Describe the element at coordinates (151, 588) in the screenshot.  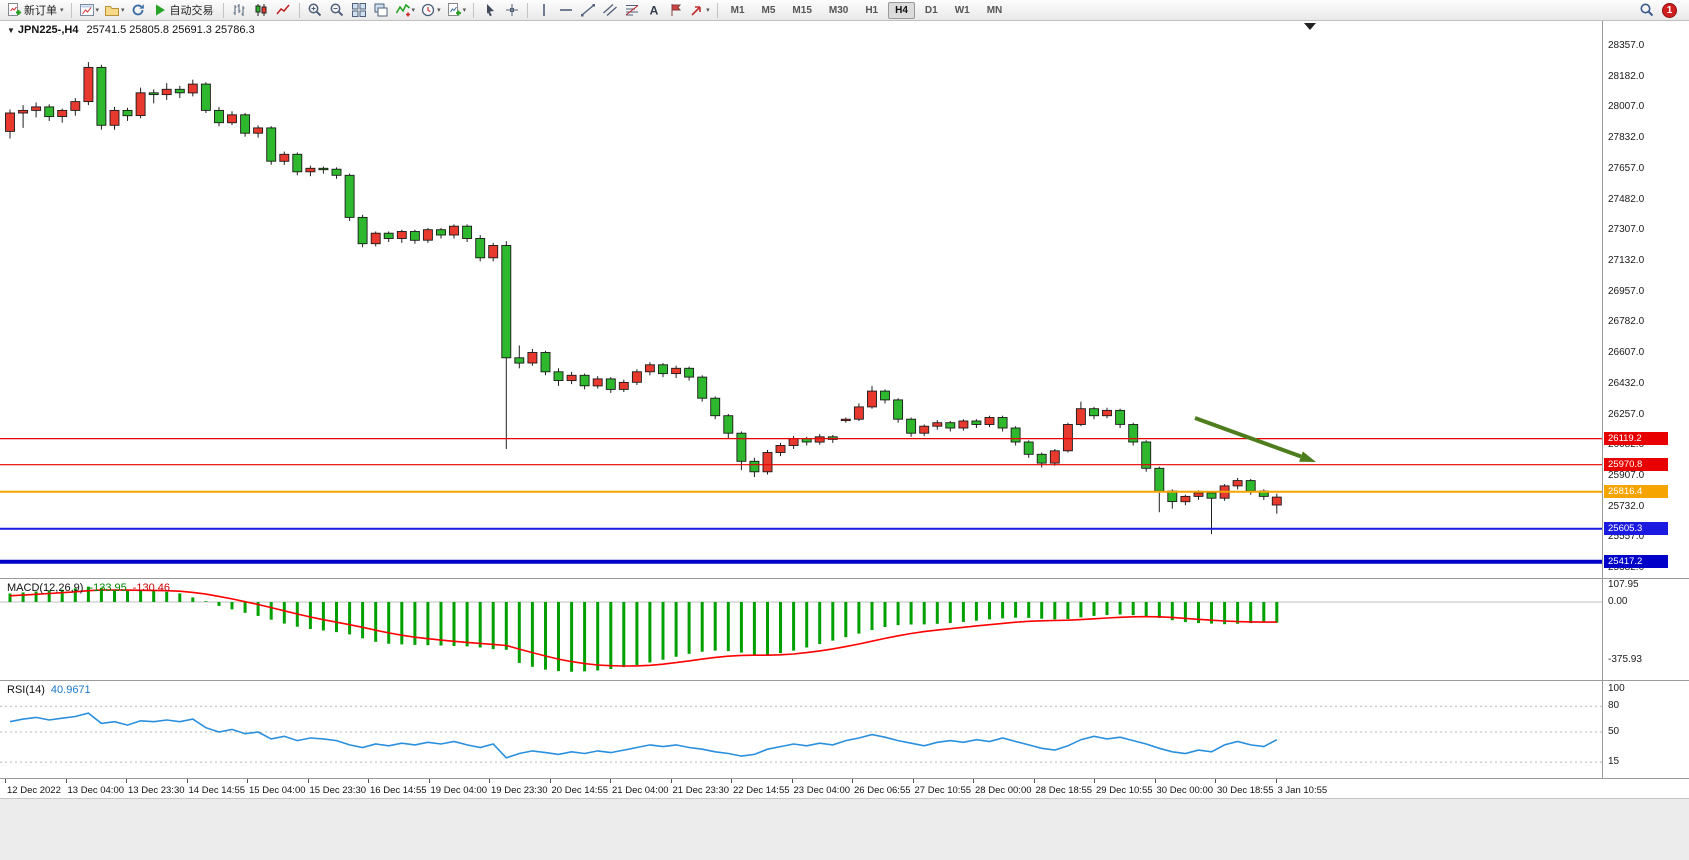
I see `macd-signal-value: -130.46` at that location.